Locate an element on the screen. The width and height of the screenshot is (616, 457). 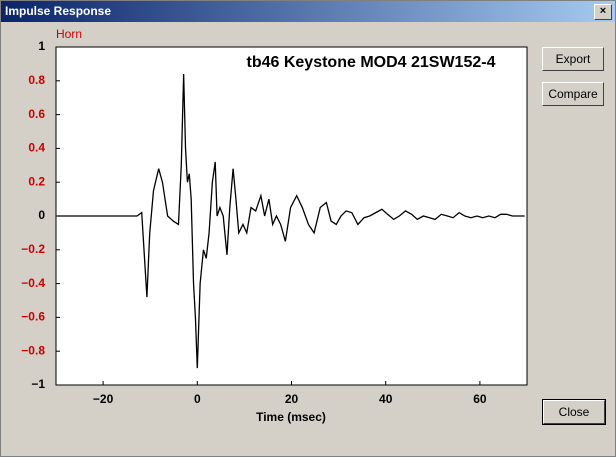
y-tick-label: −1 is located at coordinates (38, 384).